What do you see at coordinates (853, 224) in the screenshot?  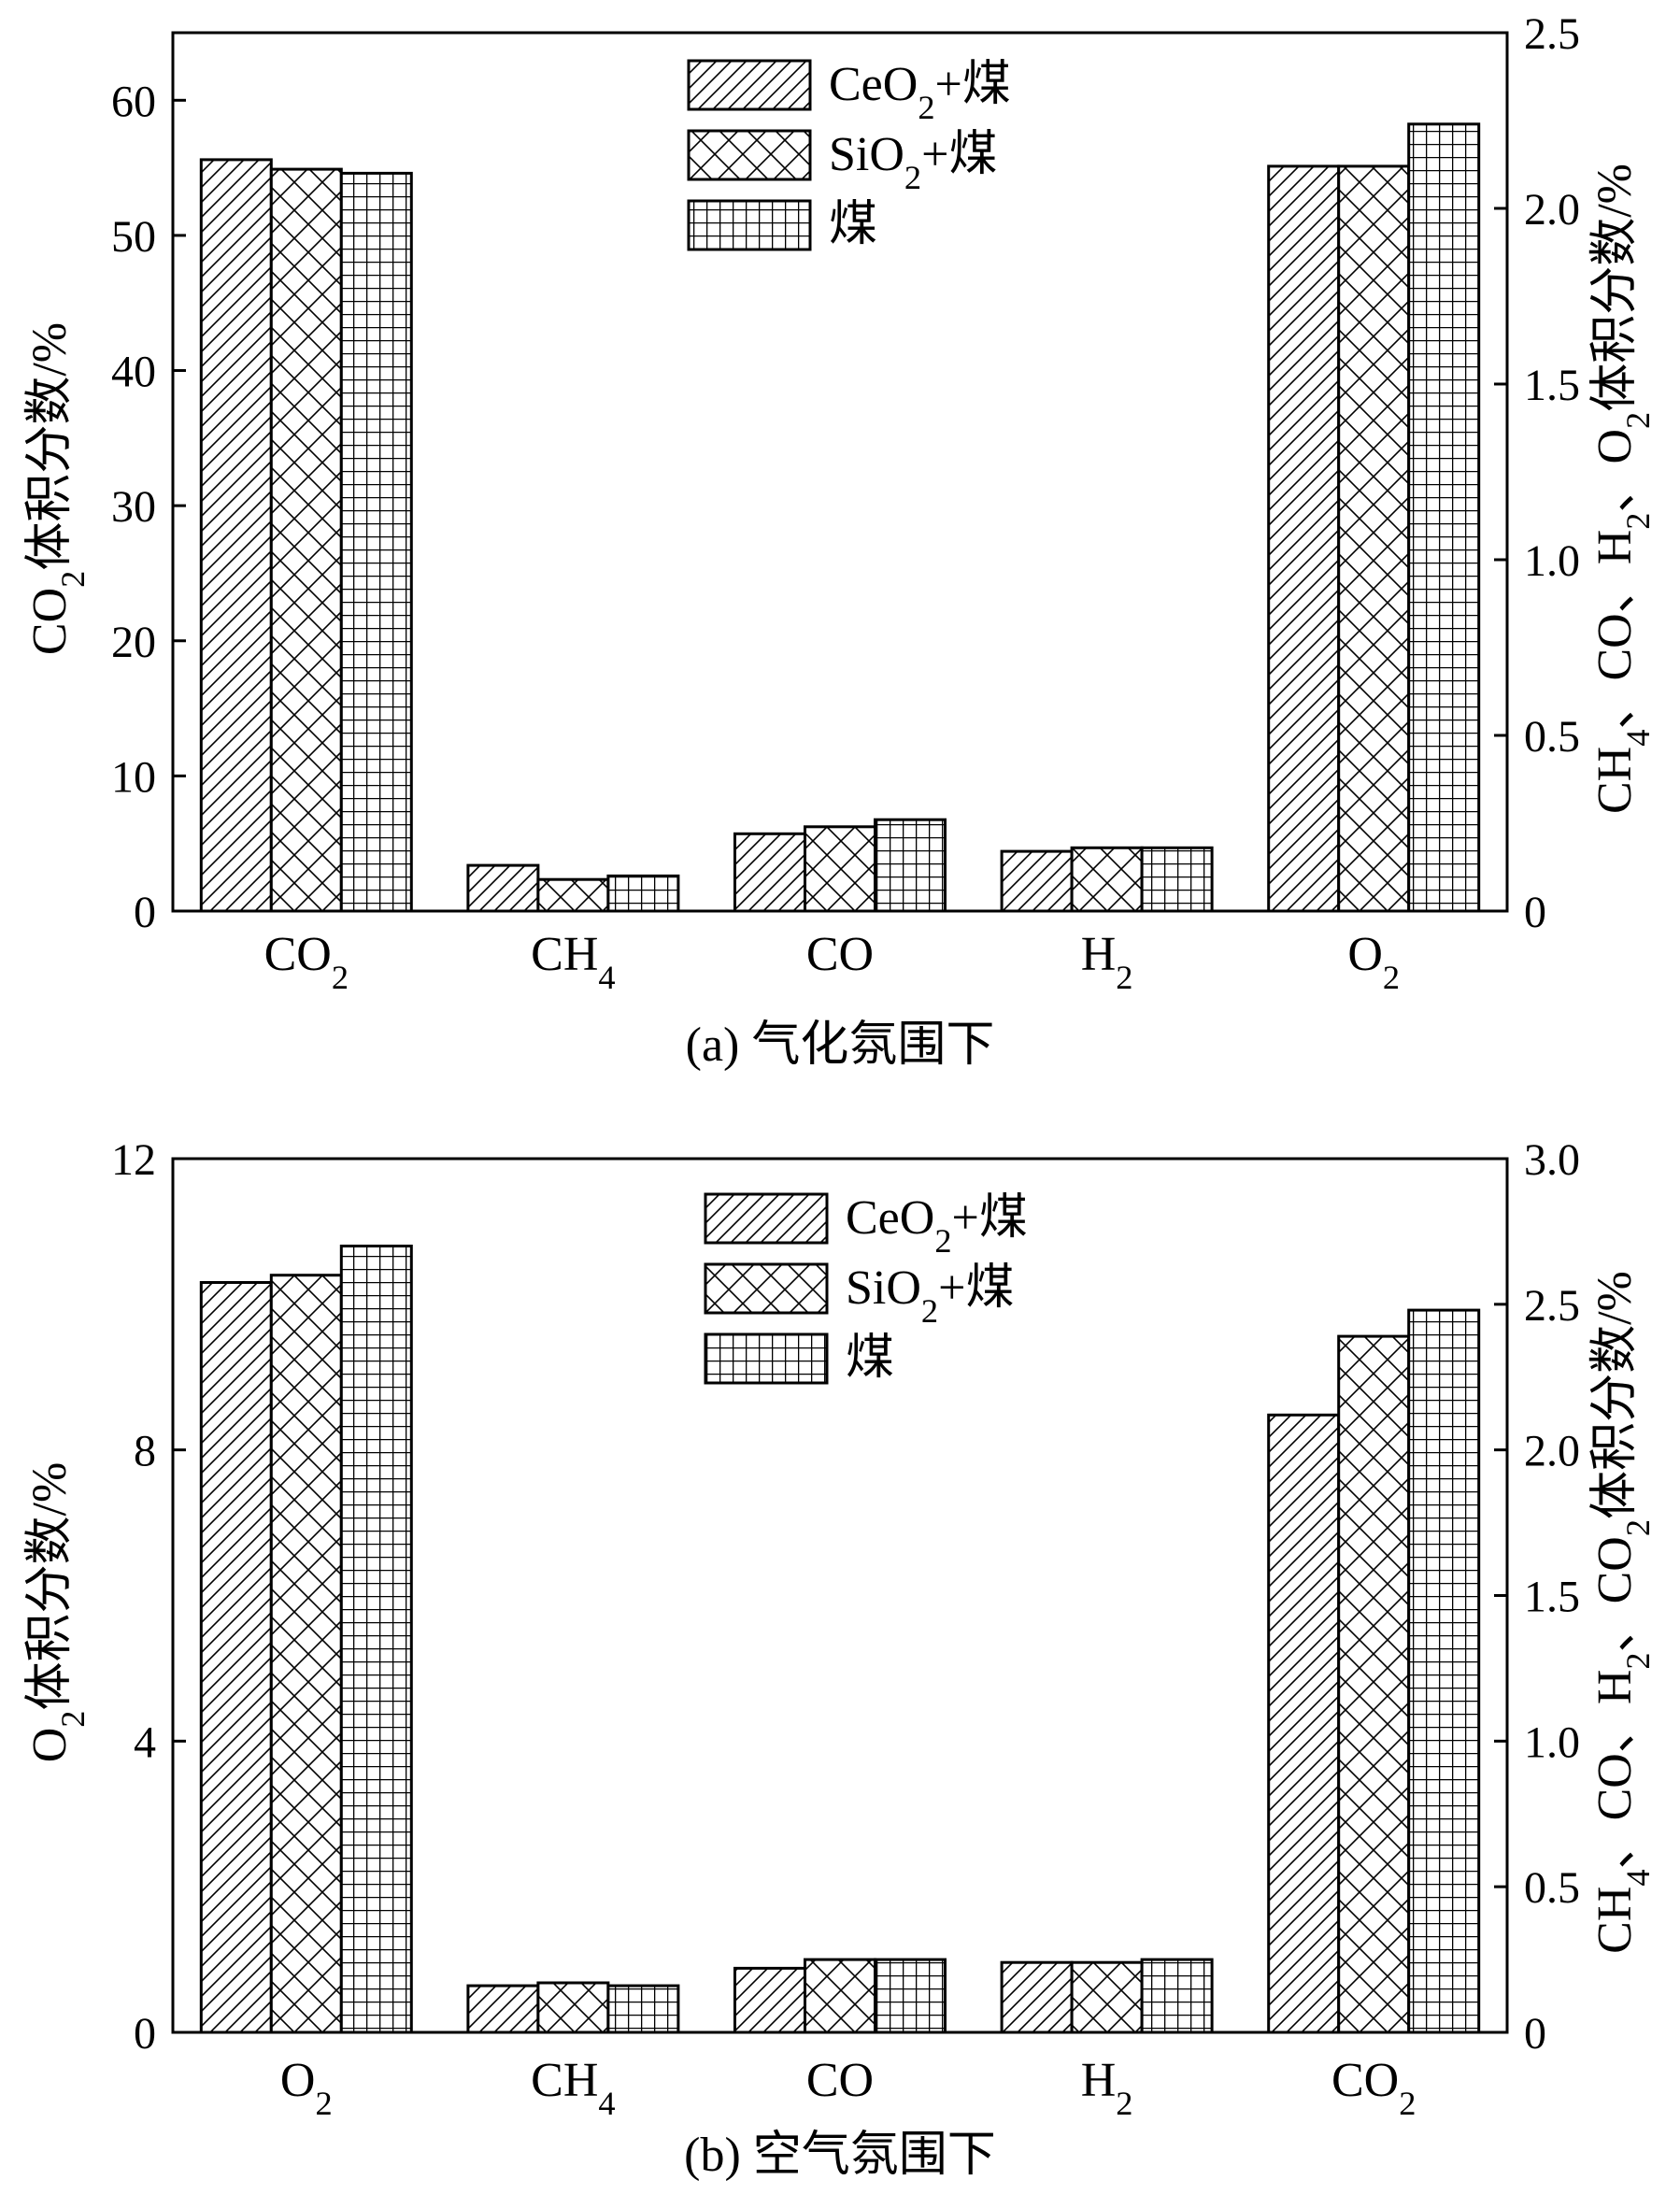 I see `legend-label-a-2: 煤` at bounding box center [853, 224].